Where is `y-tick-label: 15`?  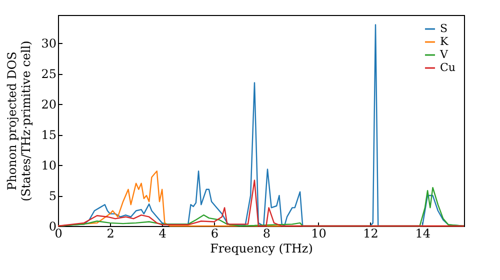 y-tick-label: 15 is located at coordinates (48, 135).